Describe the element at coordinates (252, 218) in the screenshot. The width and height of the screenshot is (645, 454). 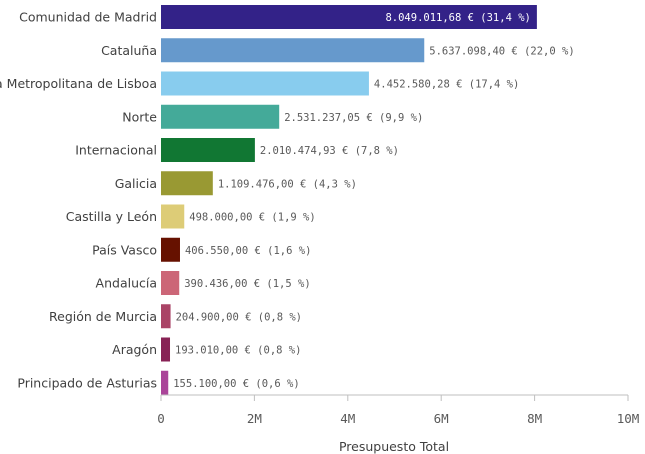
I see `data-label: 498.000,00 € (1,9 %)` at that location.